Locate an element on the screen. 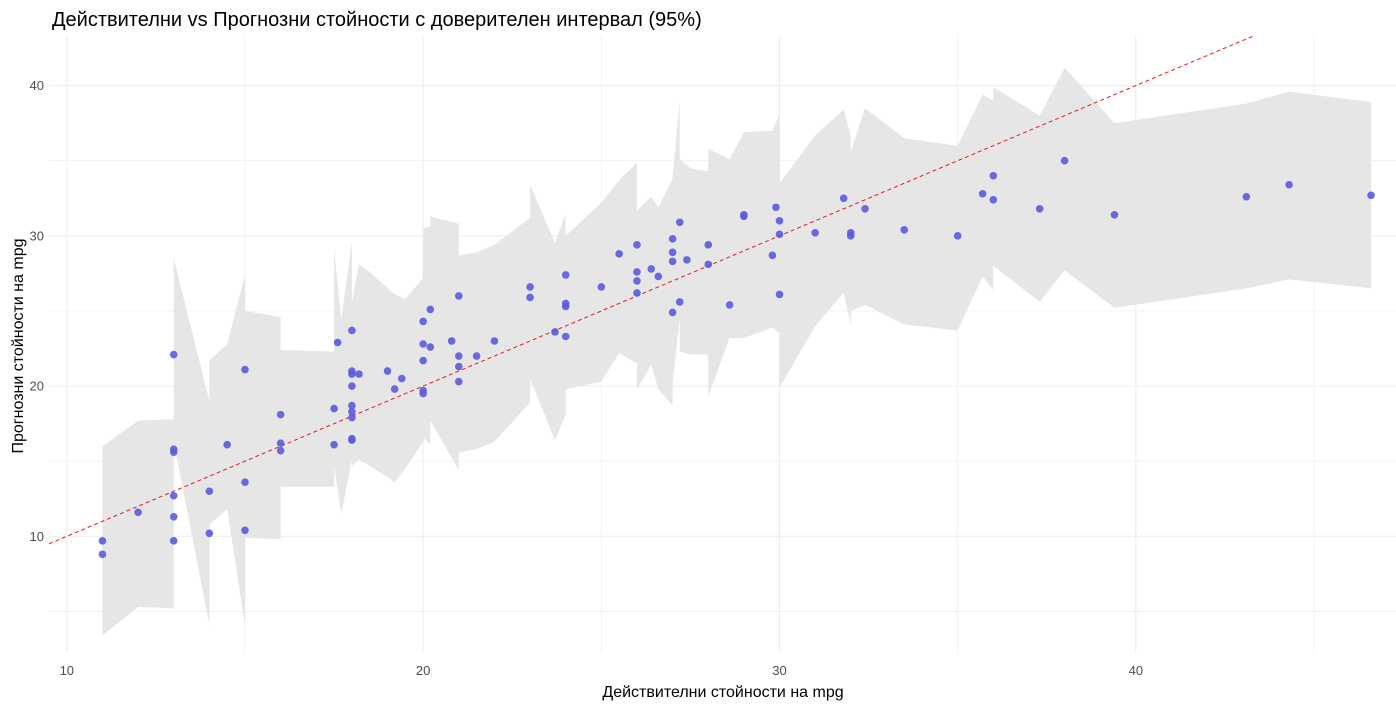  y-tick-label: 10 is located at coordinates (37, 536).